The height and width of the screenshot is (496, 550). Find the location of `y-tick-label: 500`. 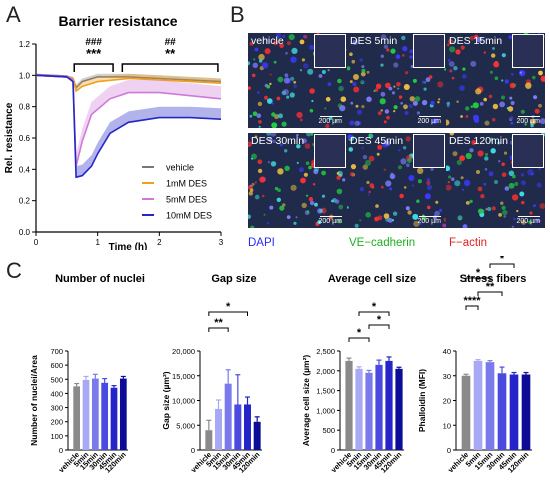

y-tick-label: 500 is located at coordinates (56, 379).